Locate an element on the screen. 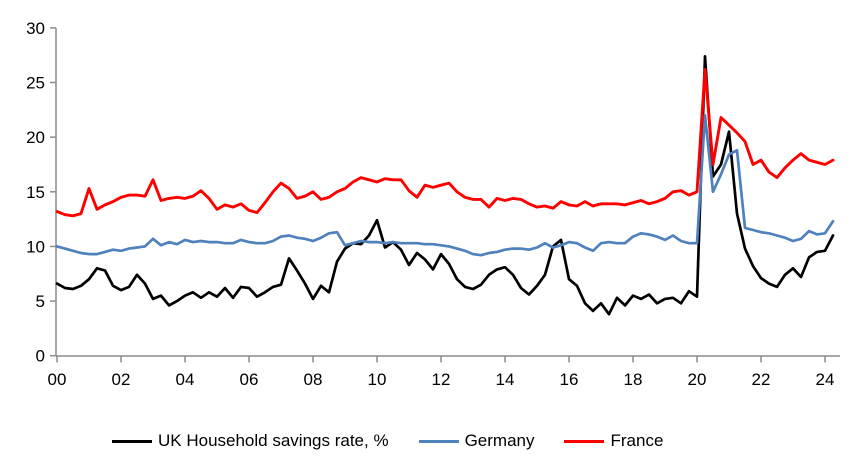  x-tick-label: 22 is located at coordinates (761, 379).